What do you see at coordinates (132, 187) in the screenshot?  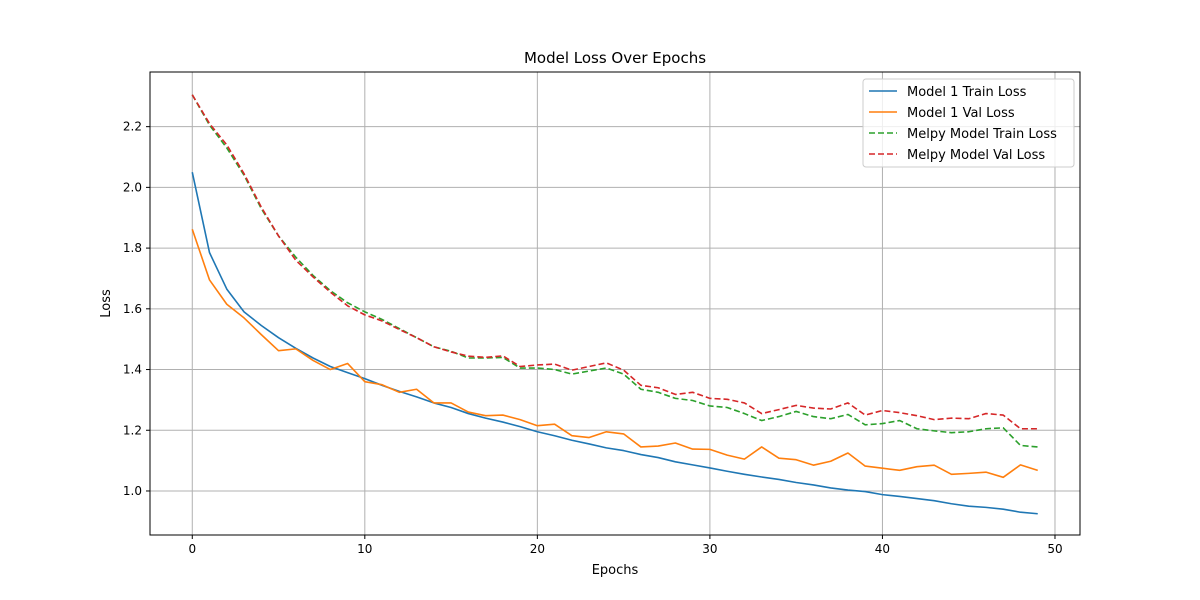 I see `y-tick-label: 2.0` at bounding box center [132, 187].